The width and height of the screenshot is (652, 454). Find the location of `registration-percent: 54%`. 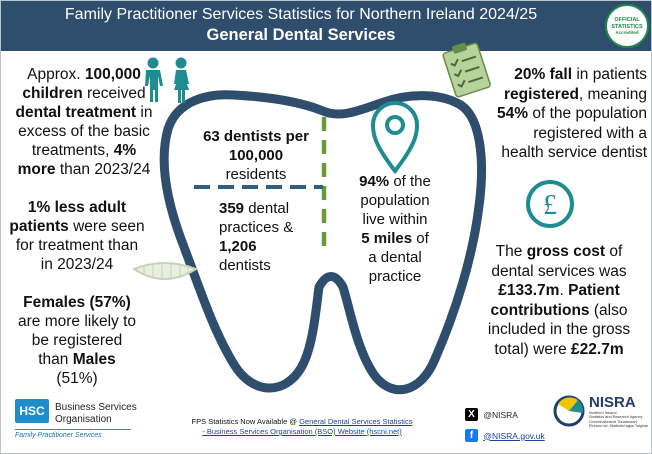

registration-percent: 54% is located at coordinates (513, 113).